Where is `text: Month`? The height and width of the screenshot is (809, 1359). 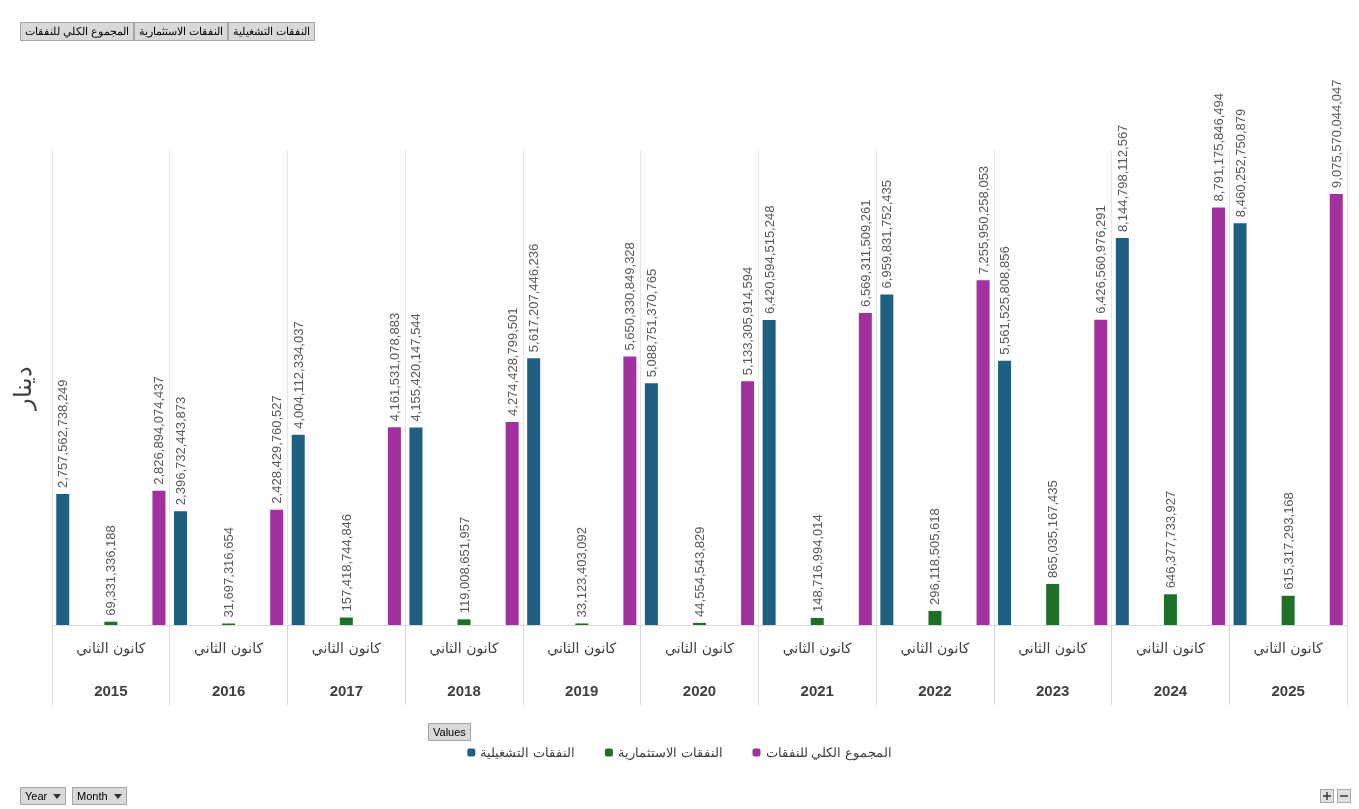
text: Month is located at coordinates (92, 796).